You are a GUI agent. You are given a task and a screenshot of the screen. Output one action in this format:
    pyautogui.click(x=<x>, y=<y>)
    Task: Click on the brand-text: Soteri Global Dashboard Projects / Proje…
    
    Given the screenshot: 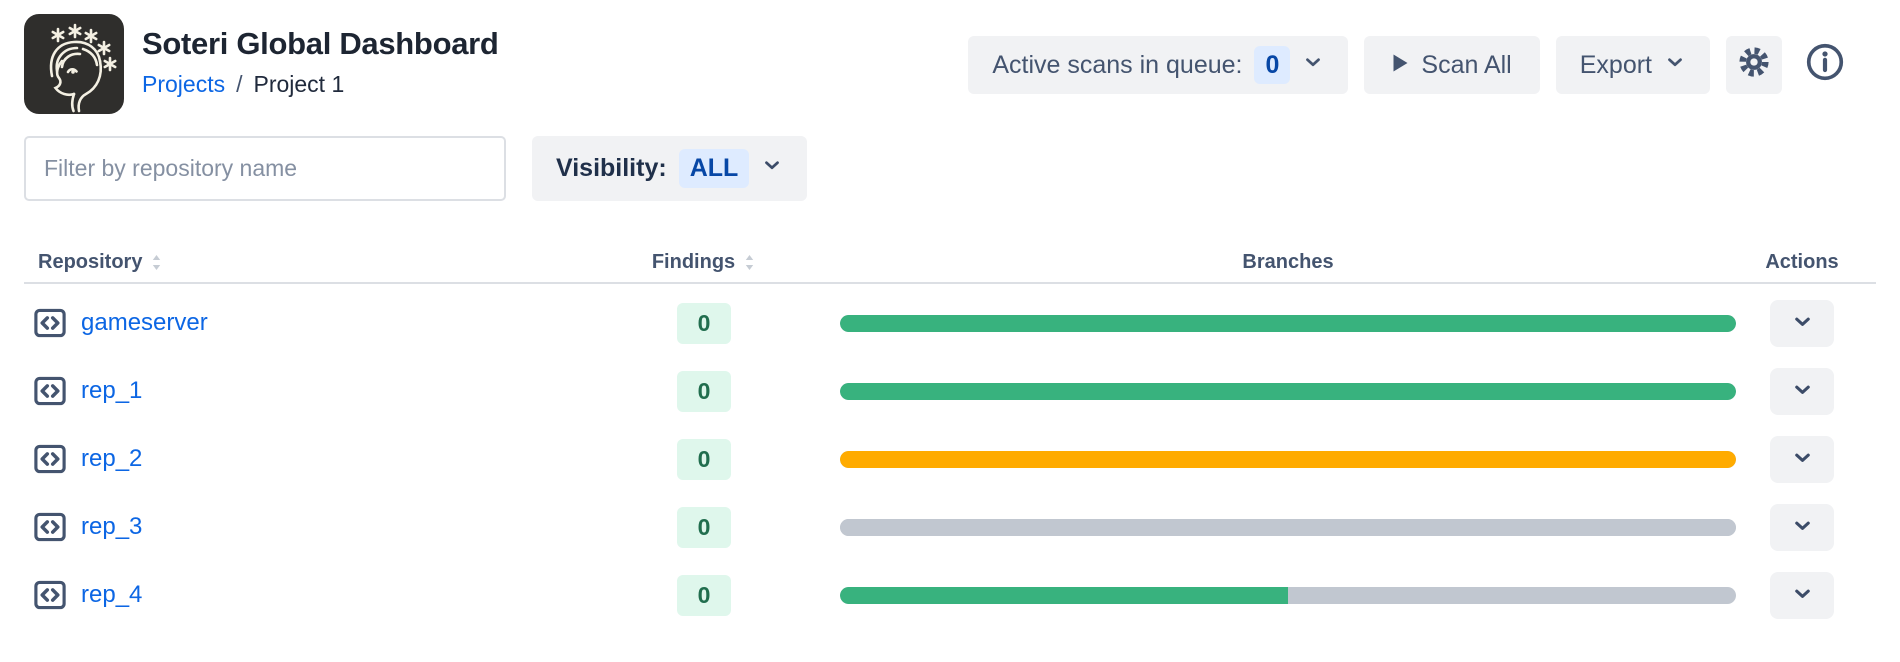 What is the action you would take?
    pyautogui.click(x=320, y=64)
    